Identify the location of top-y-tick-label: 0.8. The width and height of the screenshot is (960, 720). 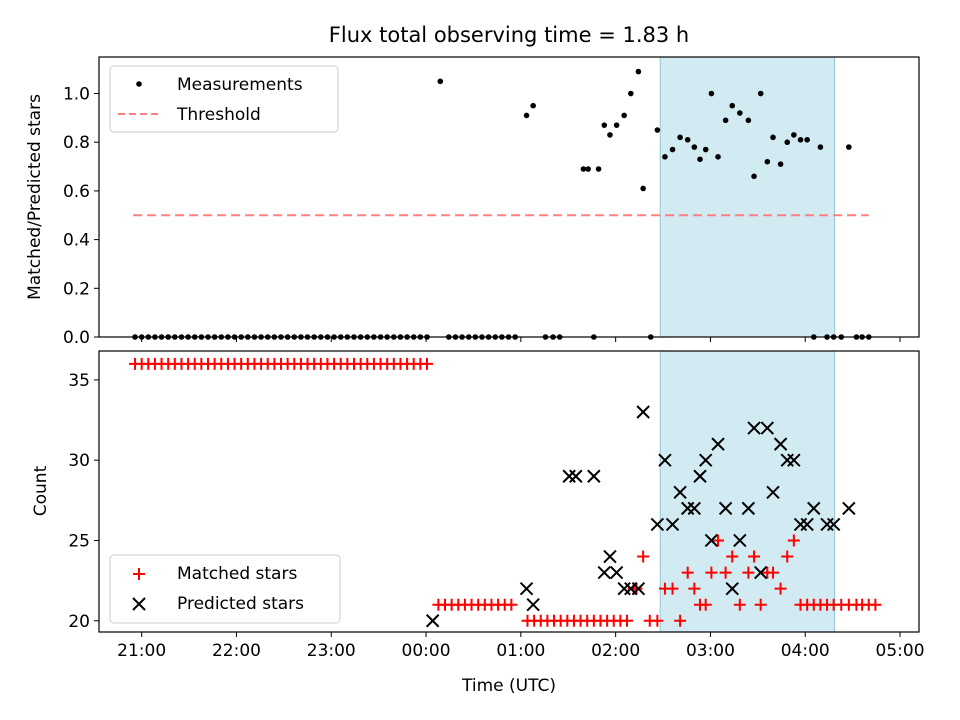
(76, 143).